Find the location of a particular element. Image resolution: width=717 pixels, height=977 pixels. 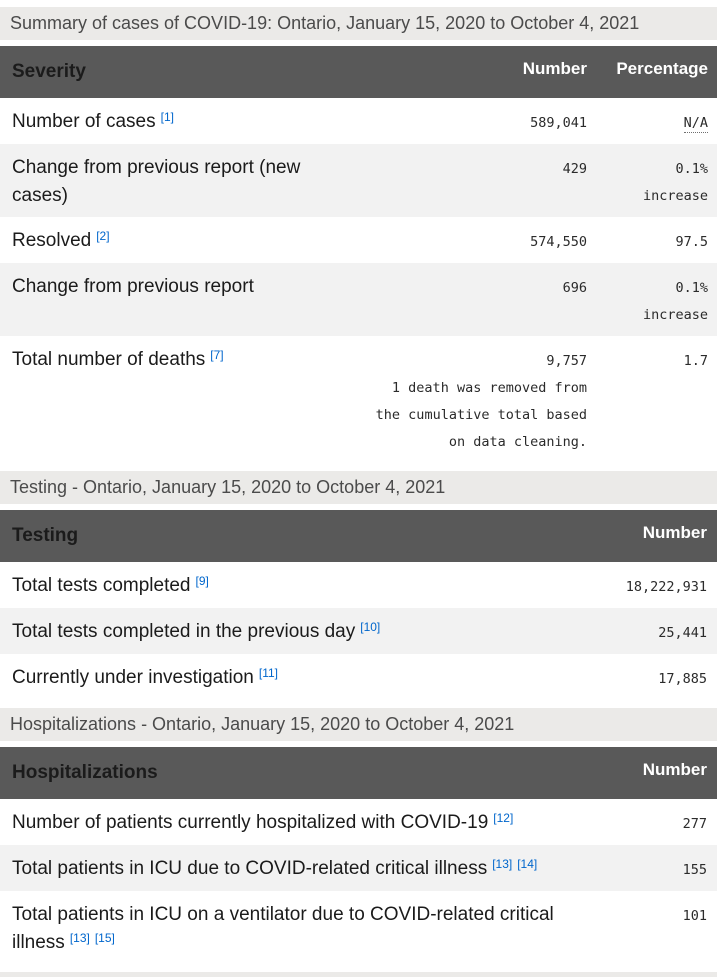

table-row-total-tests: Total tests completed [9] 18,222,931 is located at coordinates (358, 585).